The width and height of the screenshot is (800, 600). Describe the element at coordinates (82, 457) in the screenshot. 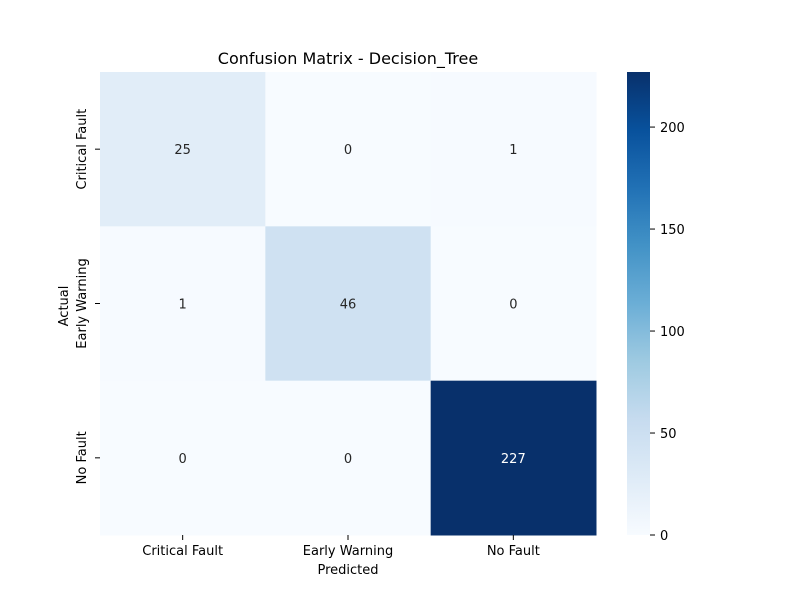

I see `y-tick-label: No Fault` at that location.